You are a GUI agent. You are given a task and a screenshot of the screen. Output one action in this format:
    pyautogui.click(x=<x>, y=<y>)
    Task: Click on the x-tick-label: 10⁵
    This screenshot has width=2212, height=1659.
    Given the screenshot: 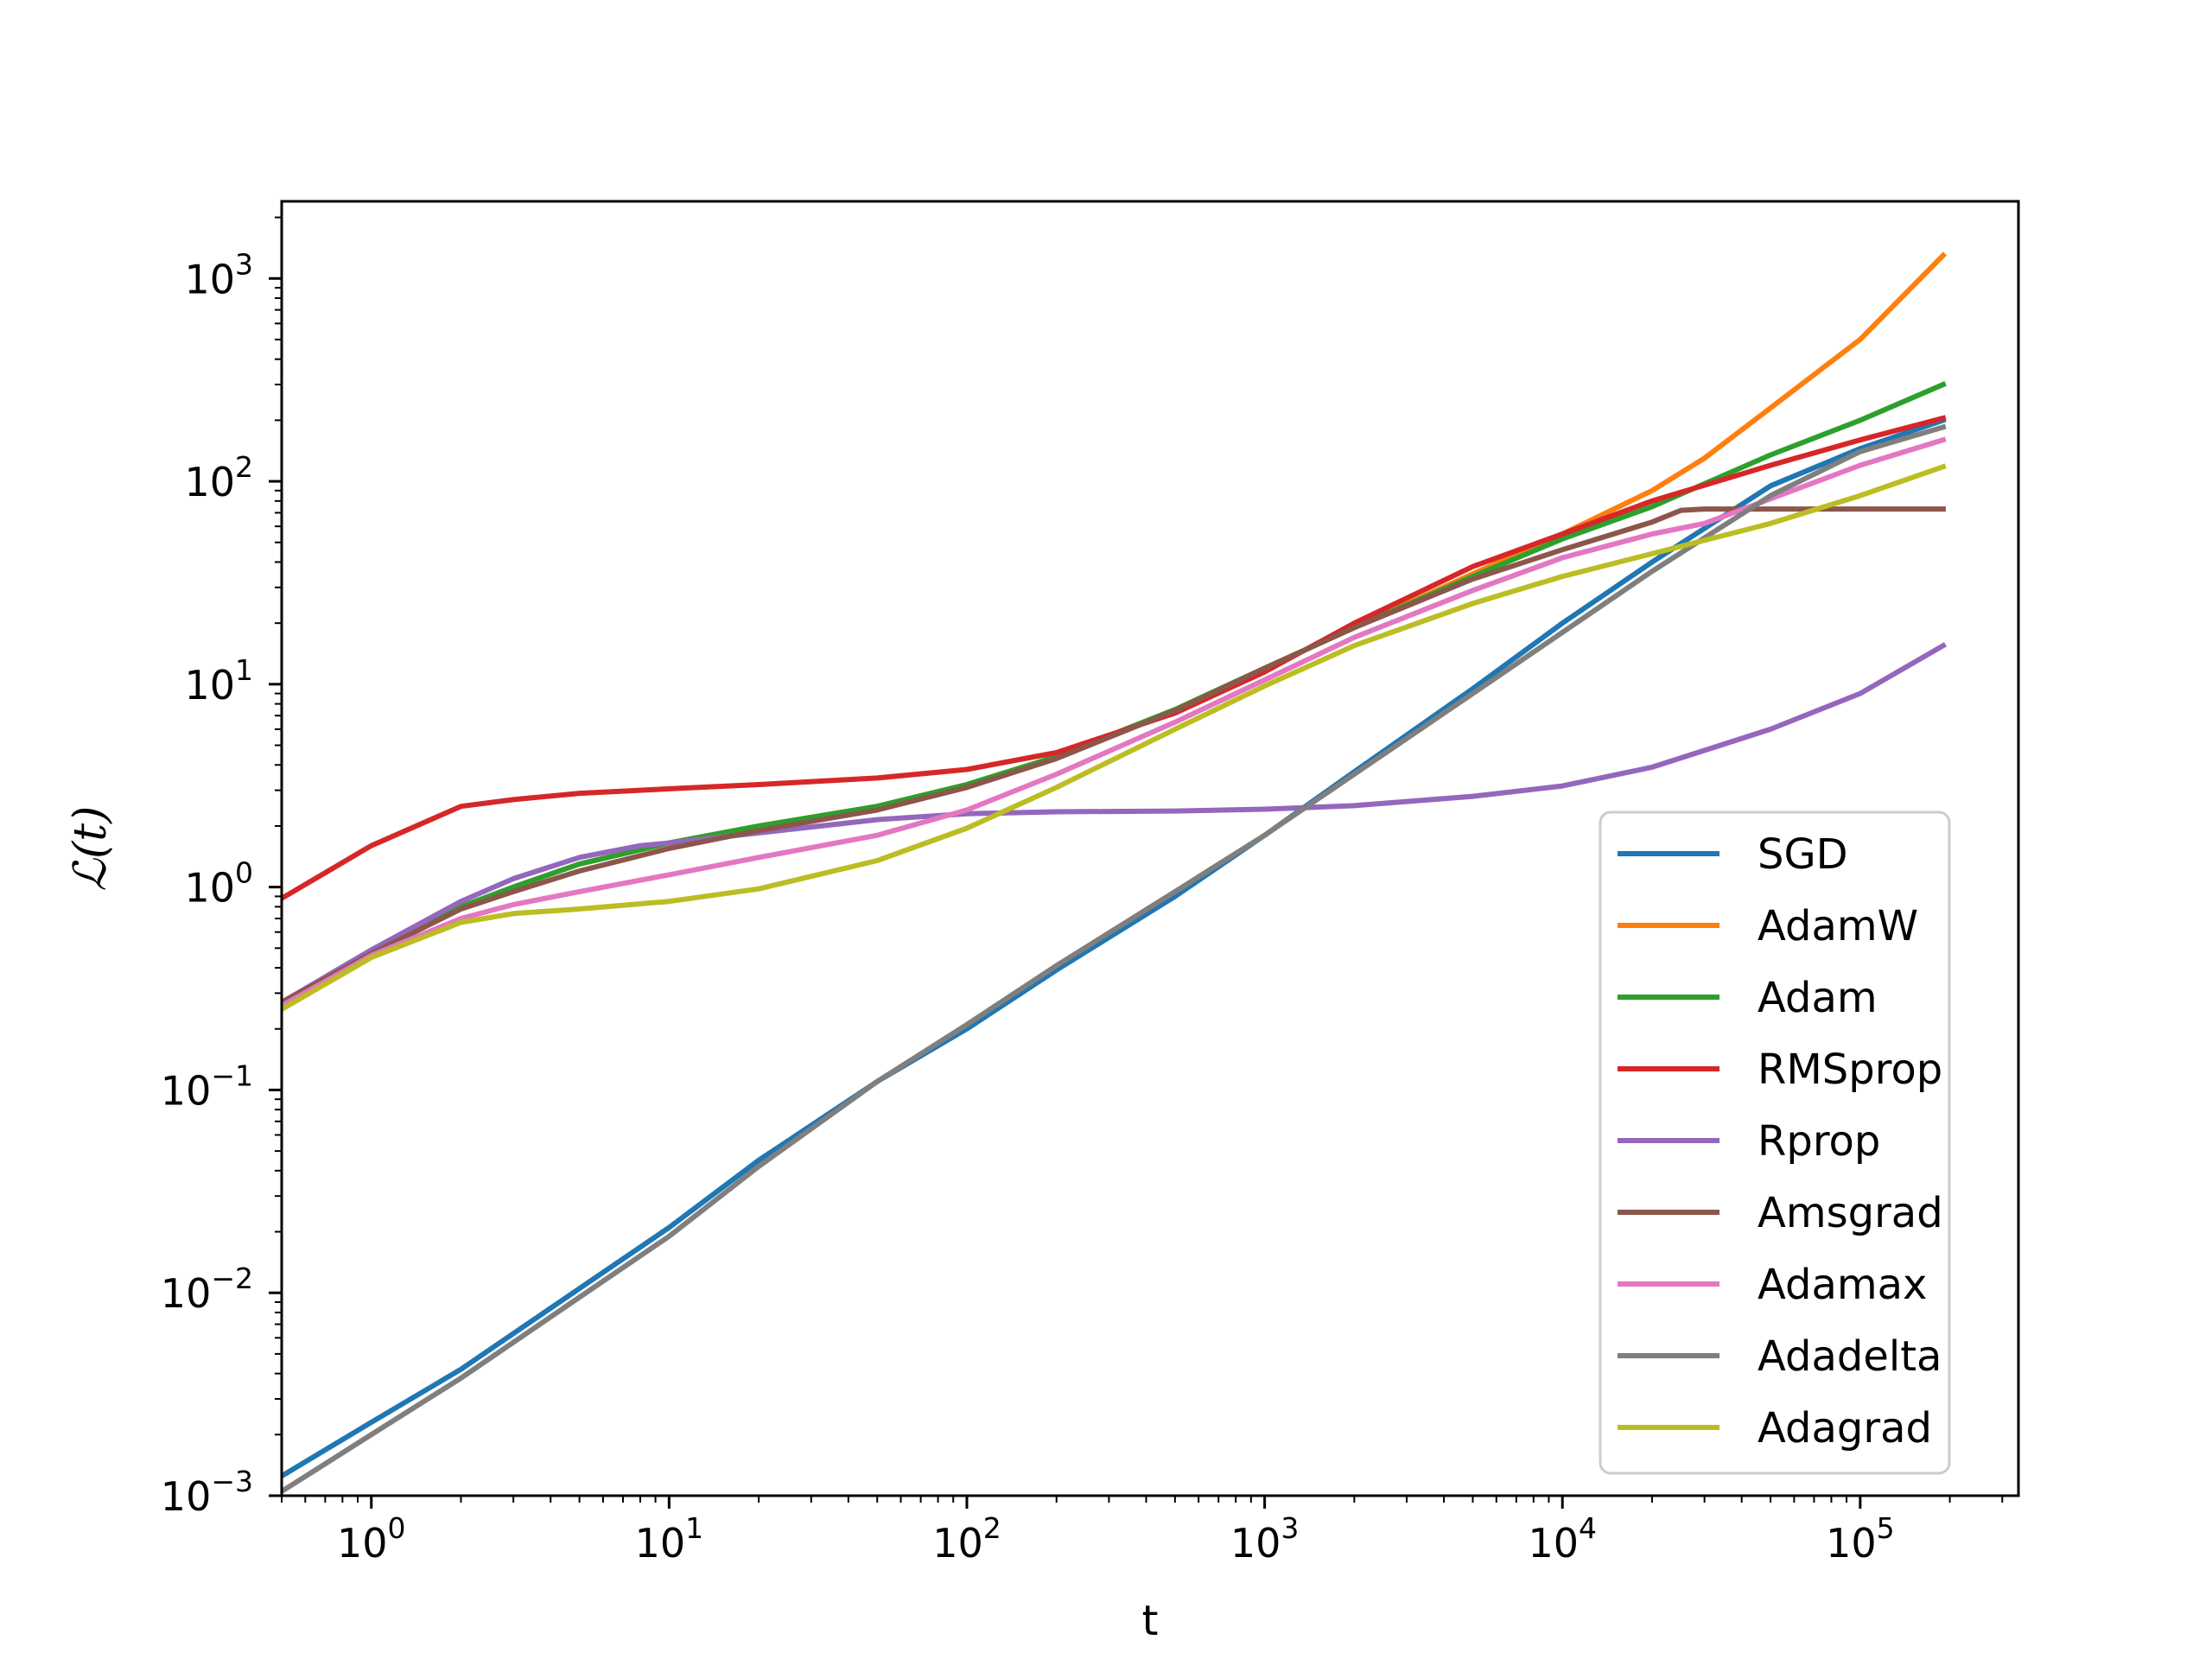 What is the action you would take?
    pyautogui.click(x=1860, y=1539)
    